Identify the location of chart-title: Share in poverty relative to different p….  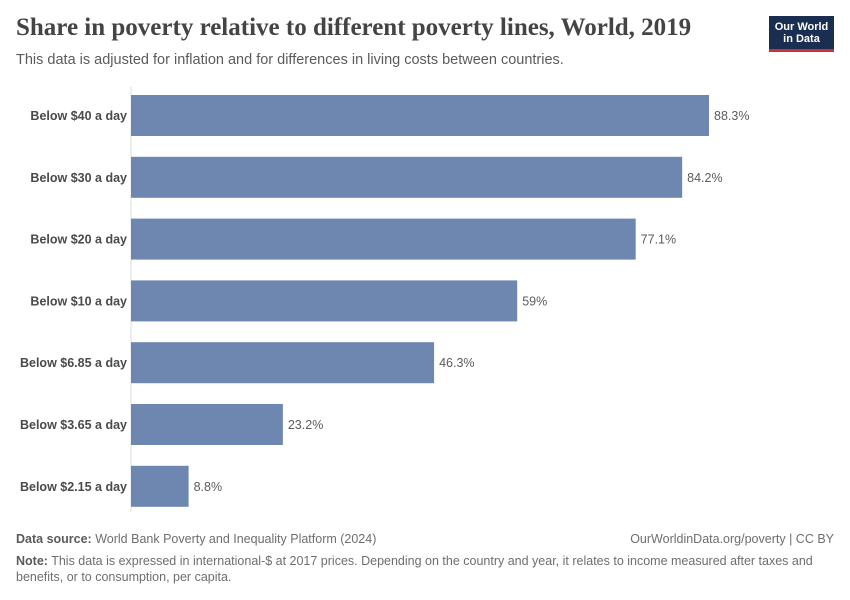
(354, 27).